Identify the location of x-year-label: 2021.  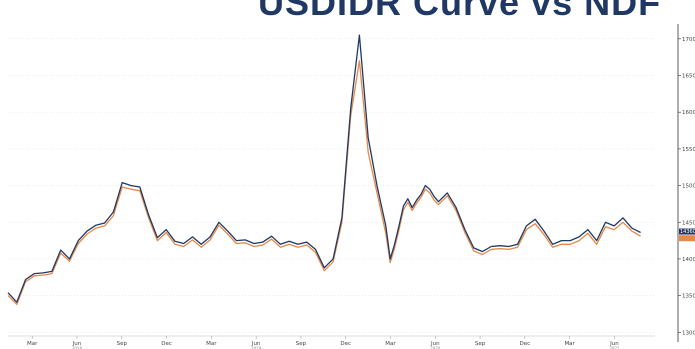
(614, 347).